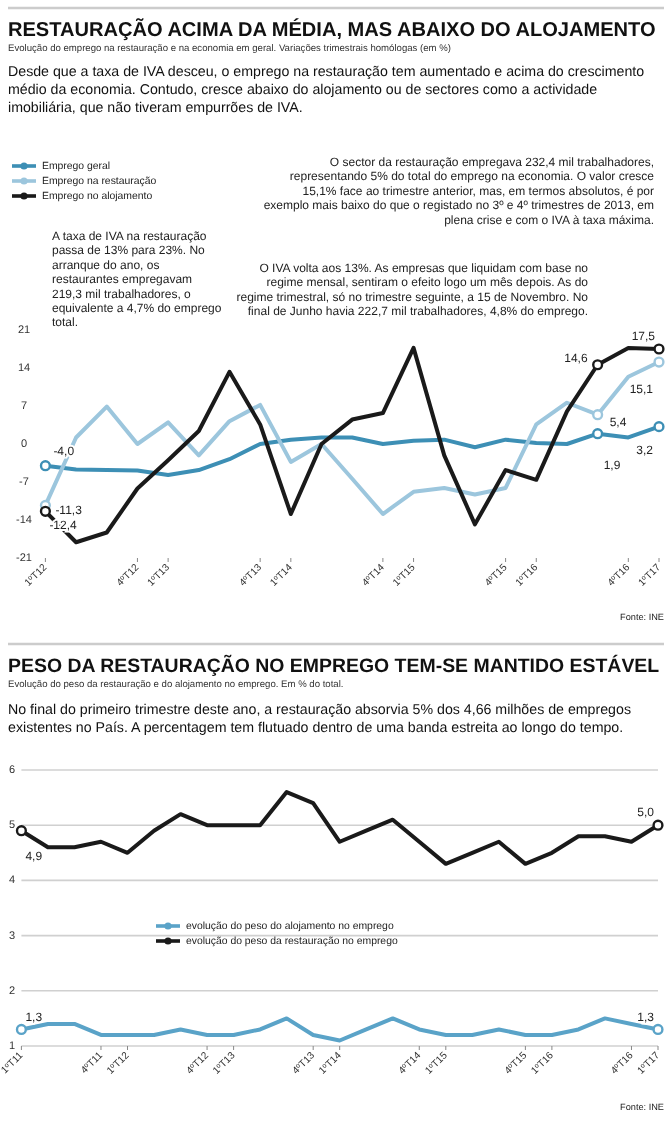 The width and height of the screenshot is (672, 1122). Describe the element at coordinates (332, 30) in the screenshot. I see `chart-title: RESTAURAÇÃO ACIMA DA MÉDIA, MAS ABAIXO DO ALOJAMENTO` at that location.